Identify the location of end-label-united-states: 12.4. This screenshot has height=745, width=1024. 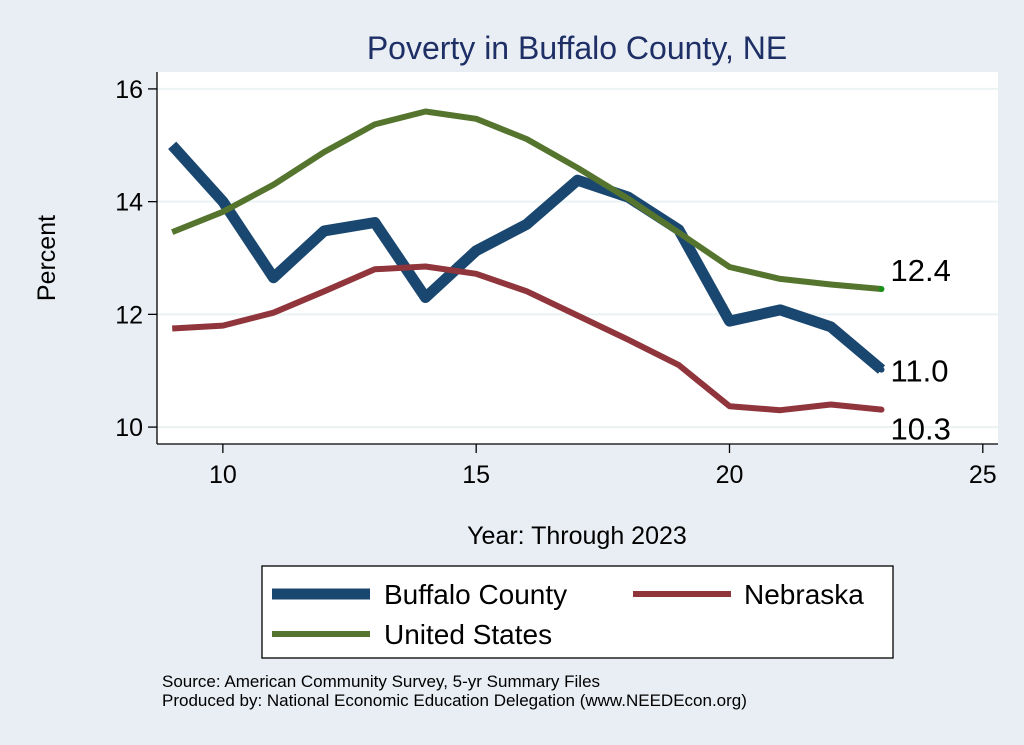
(920, 270).